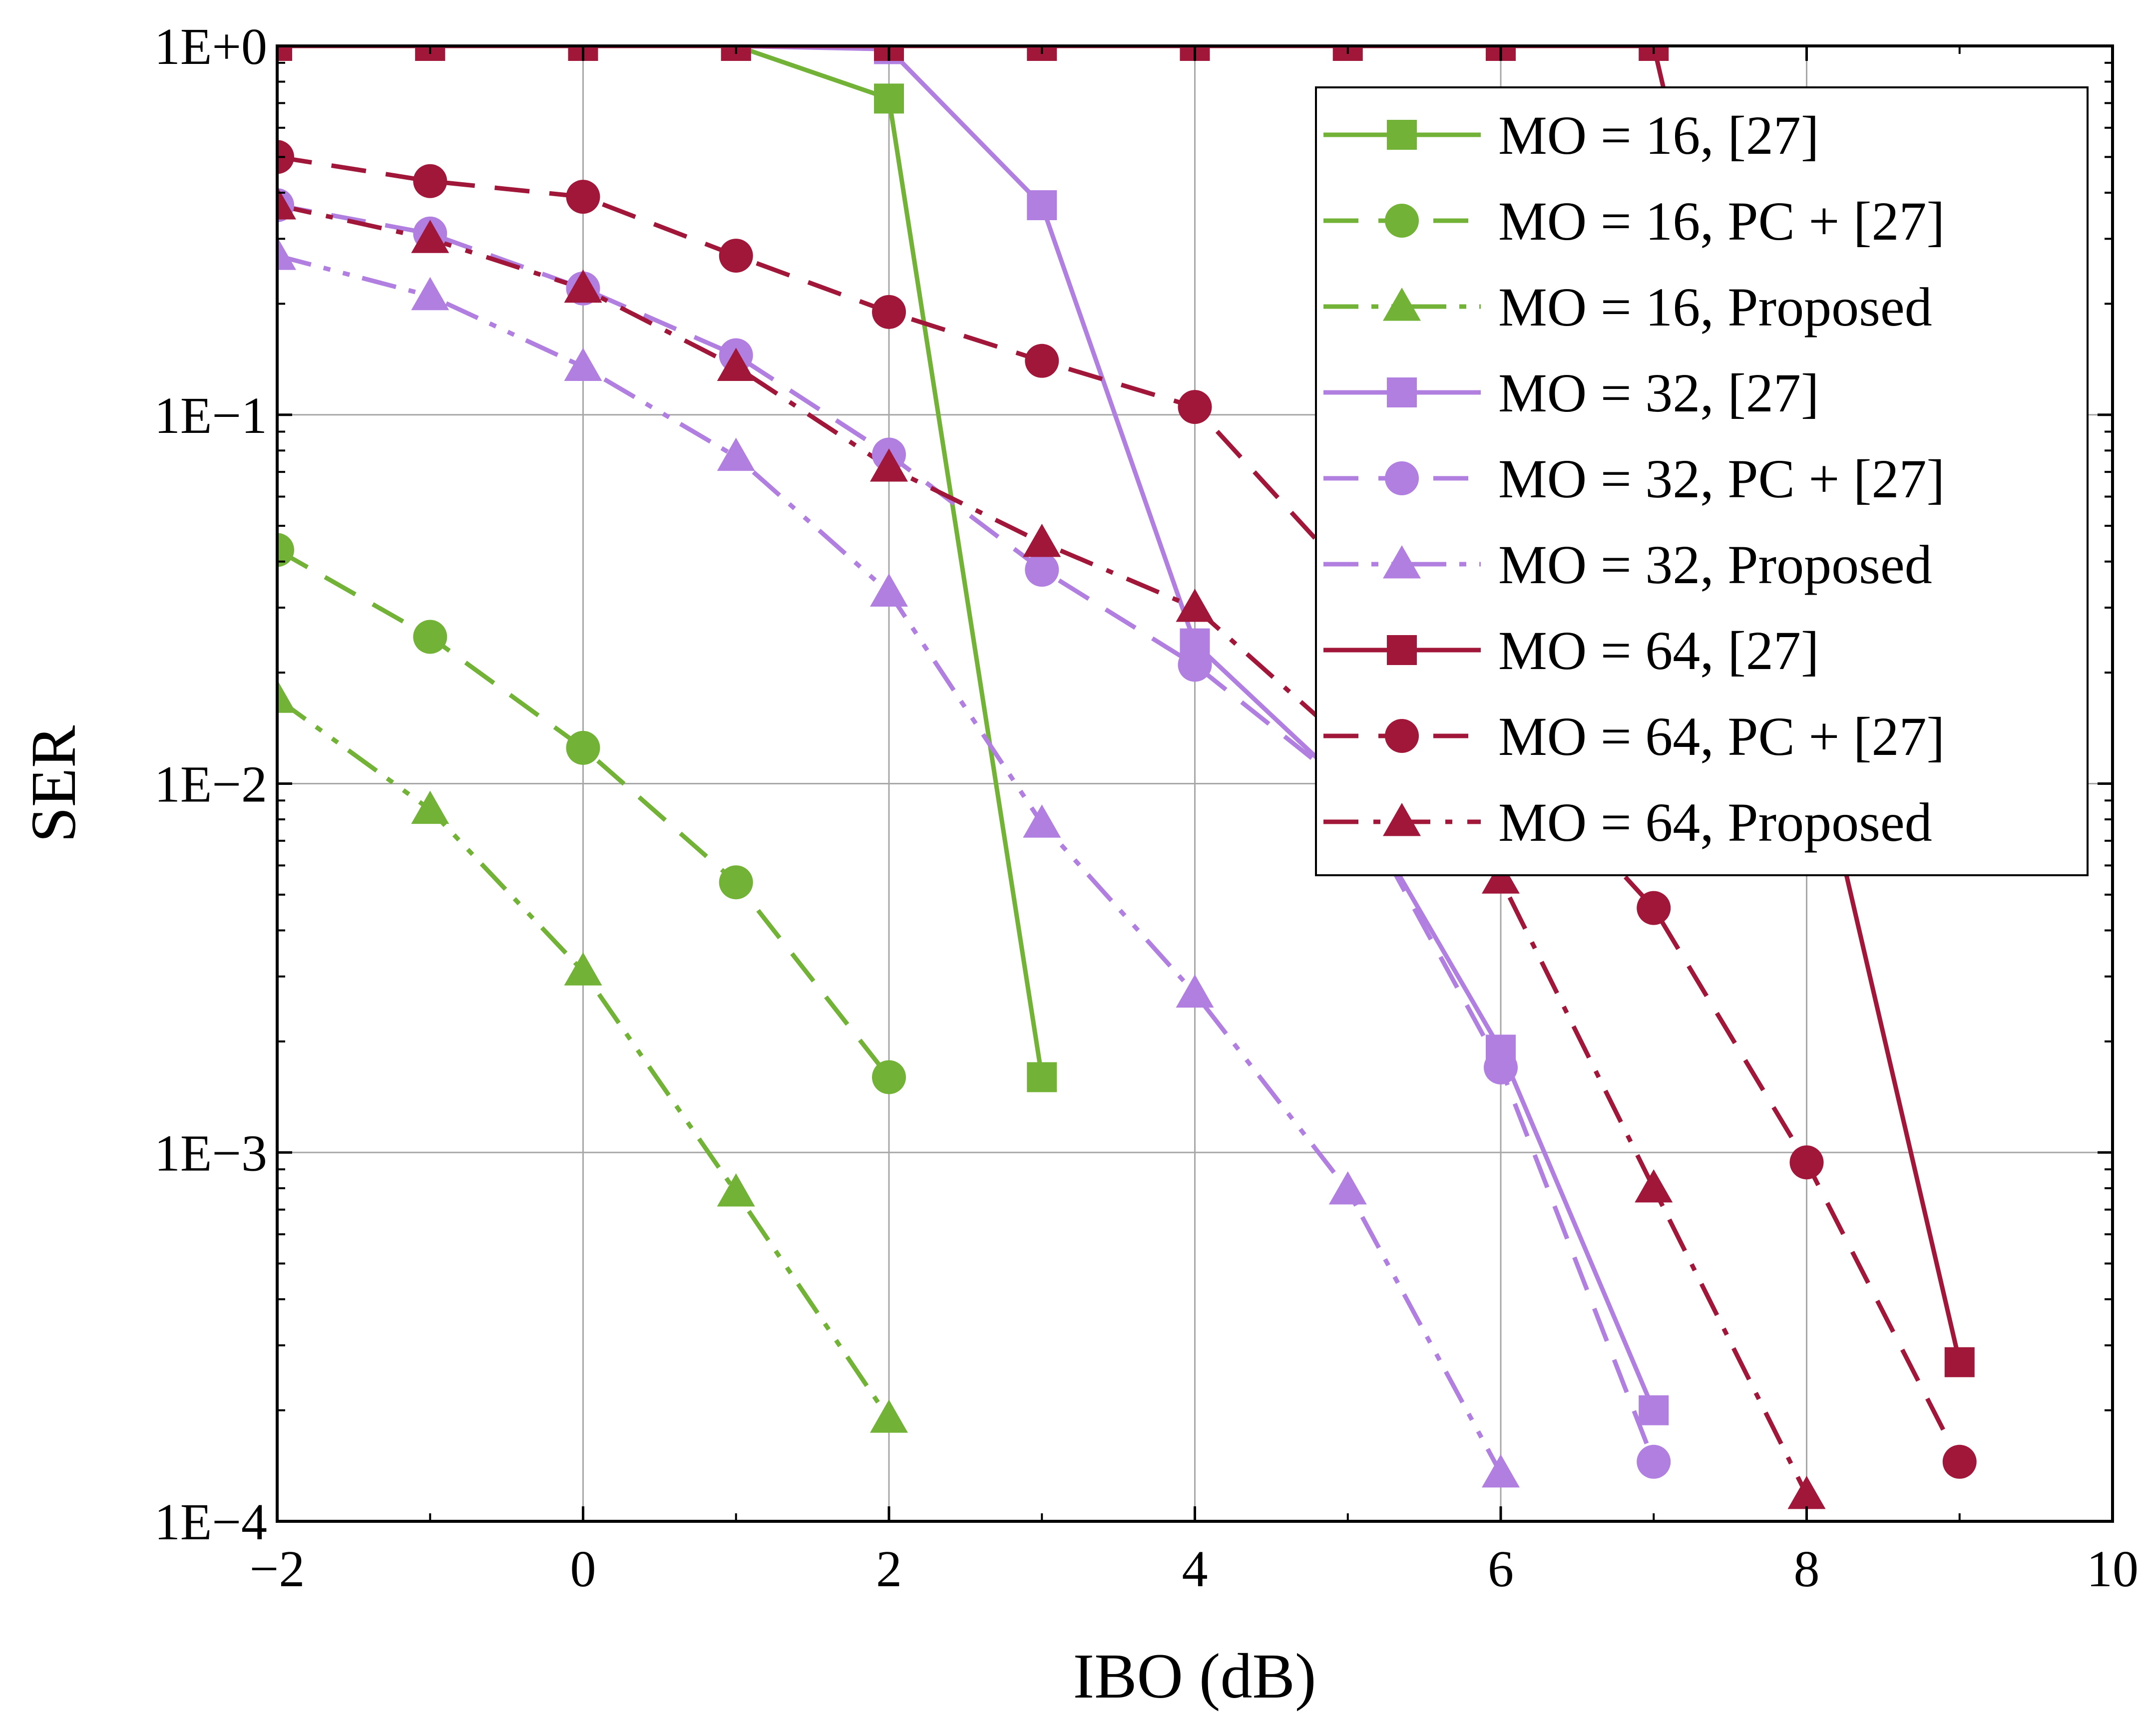  What do you see at coordinates (210, 784) in the screenshot?
I see `y-tick-label: 1E−2` at bounding box center [210, 784].